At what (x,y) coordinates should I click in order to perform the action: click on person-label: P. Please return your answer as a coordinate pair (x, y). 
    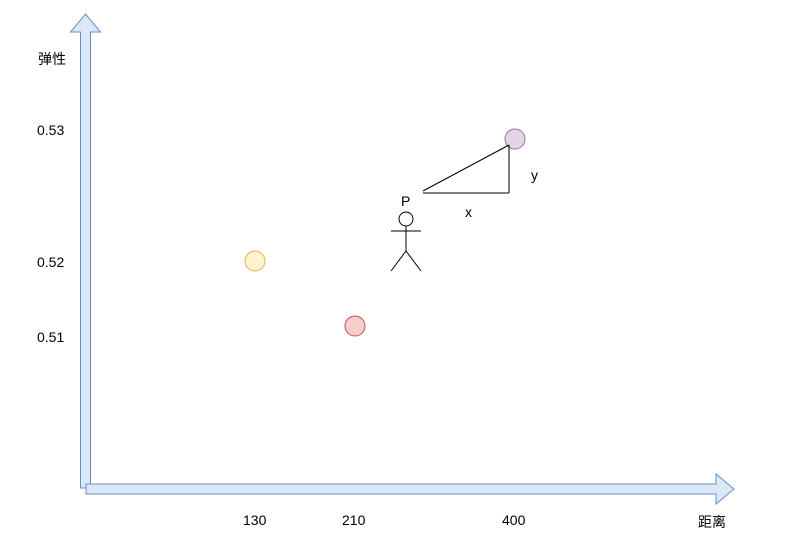
    Looking at the image, I should click on (406, 201).